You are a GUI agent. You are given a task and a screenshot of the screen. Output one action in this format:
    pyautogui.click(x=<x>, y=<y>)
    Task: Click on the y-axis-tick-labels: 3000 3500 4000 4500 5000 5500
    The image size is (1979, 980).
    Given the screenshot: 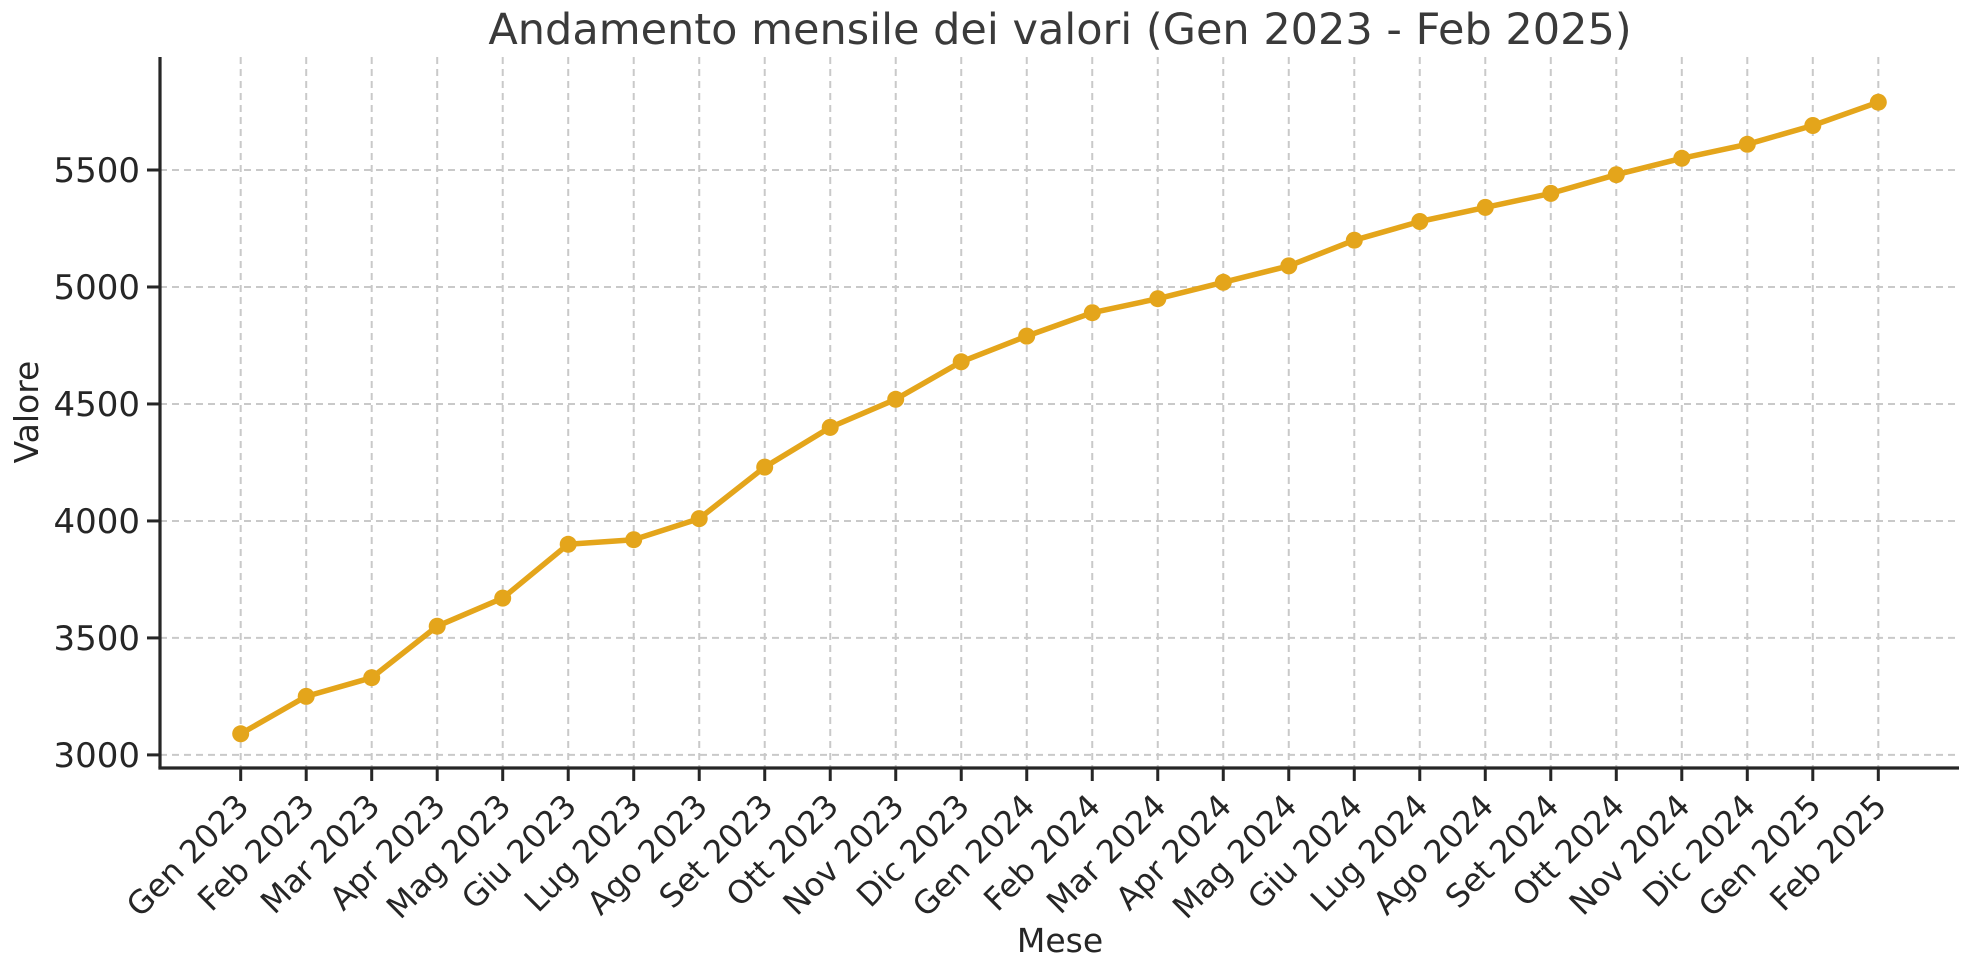 What is the action you would take?
    pyautogui.click(x=96, y=463)
    